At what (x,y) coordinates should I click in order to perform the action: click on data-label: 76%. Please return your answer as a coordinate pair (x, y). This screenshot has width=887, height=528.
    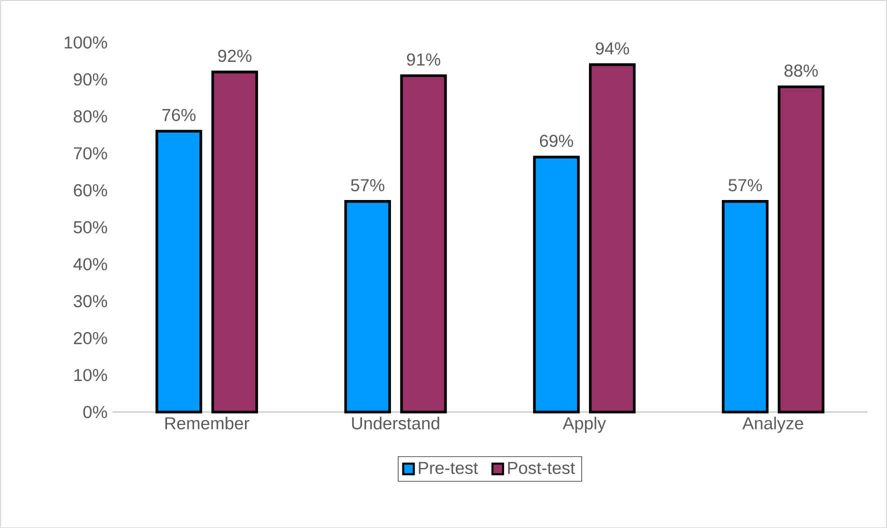
    Looking at the image, I should click on (179, 114).